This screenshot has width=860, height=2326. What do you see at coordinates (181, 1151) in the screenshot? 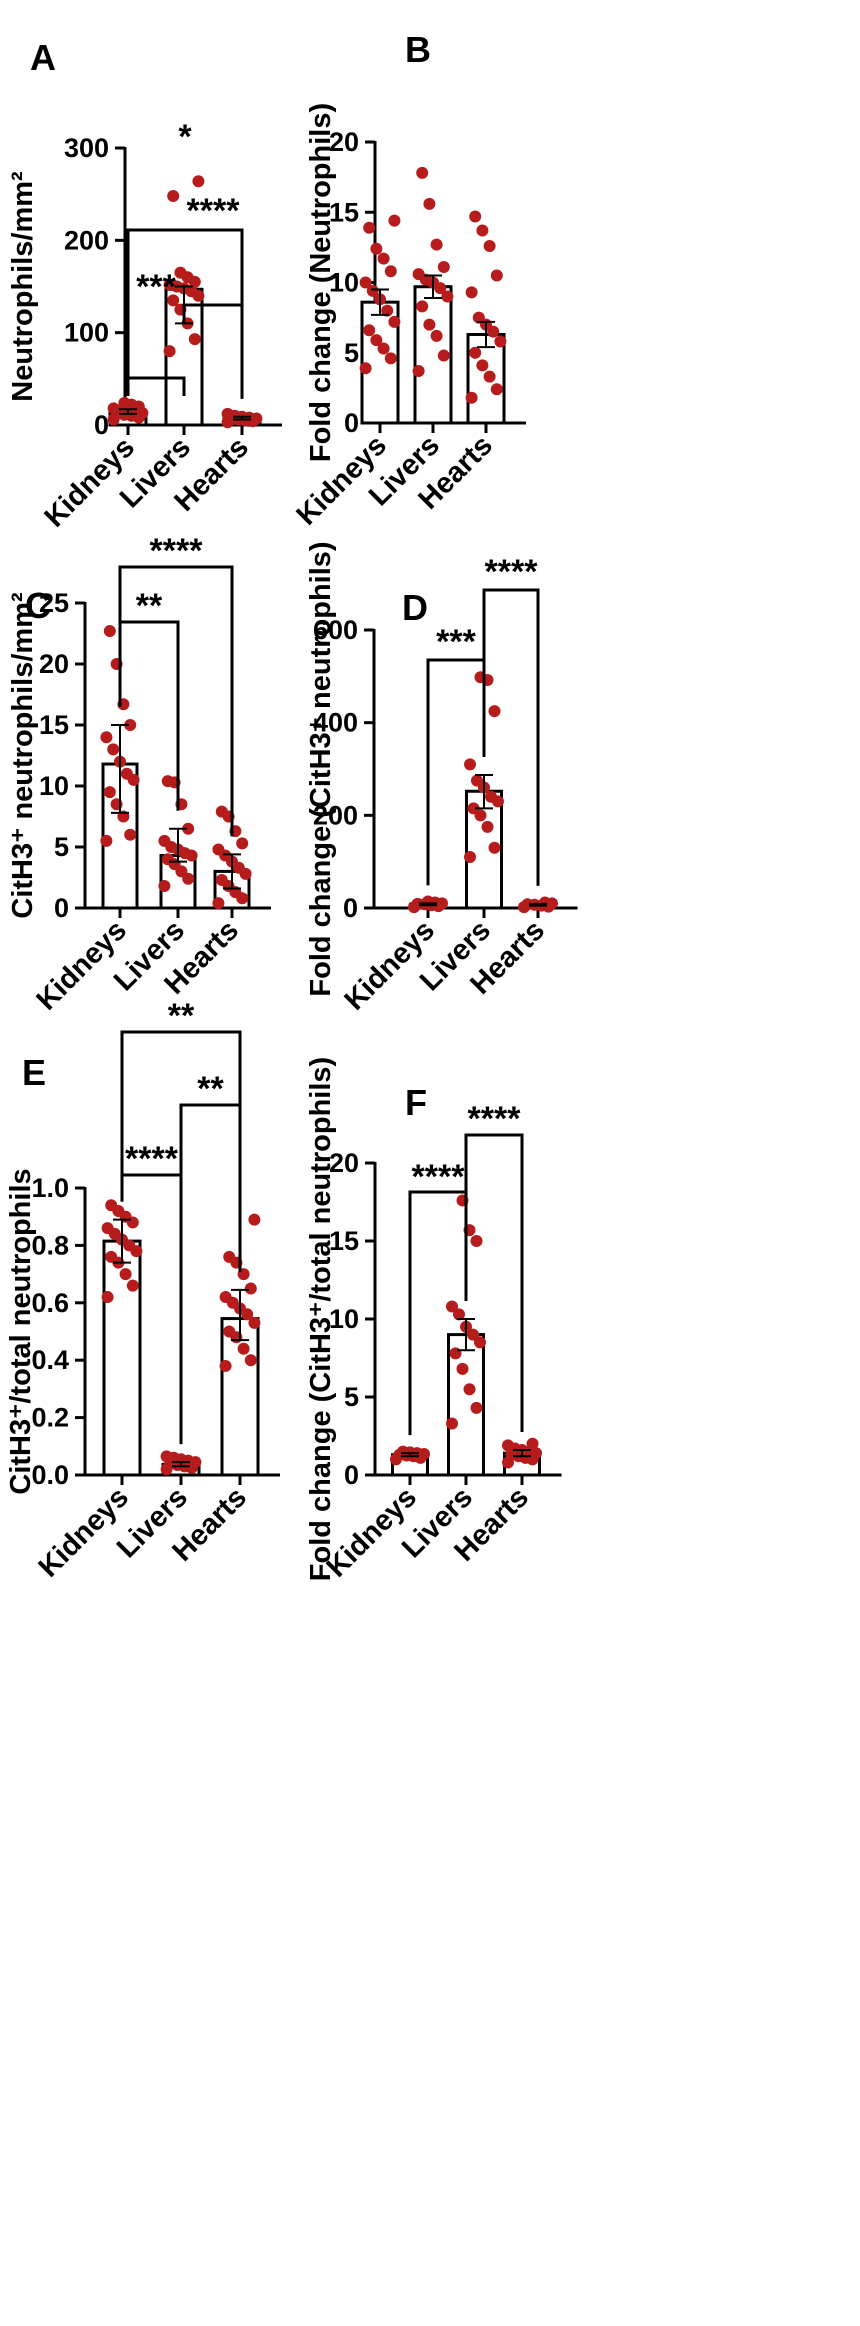
I see `significance-bracket-e` at bounding box center [181, 1151].